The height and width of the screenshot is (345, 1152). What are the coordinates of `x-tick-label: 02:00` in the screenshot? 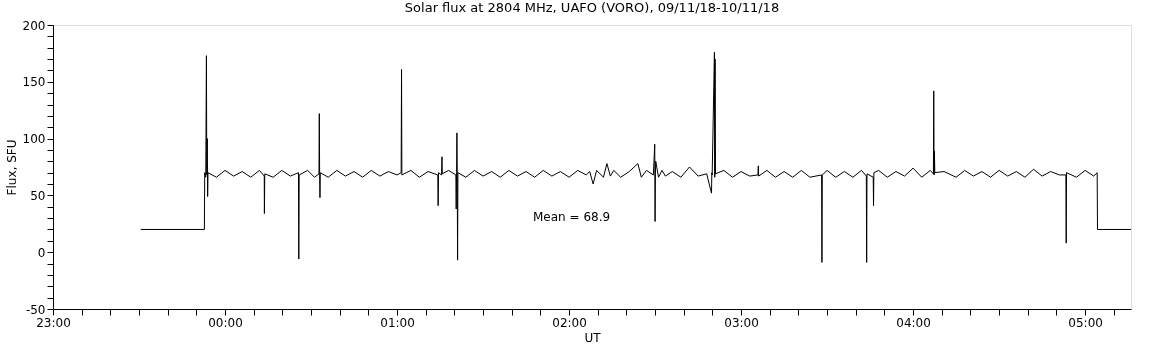 It's located at (569, 322).